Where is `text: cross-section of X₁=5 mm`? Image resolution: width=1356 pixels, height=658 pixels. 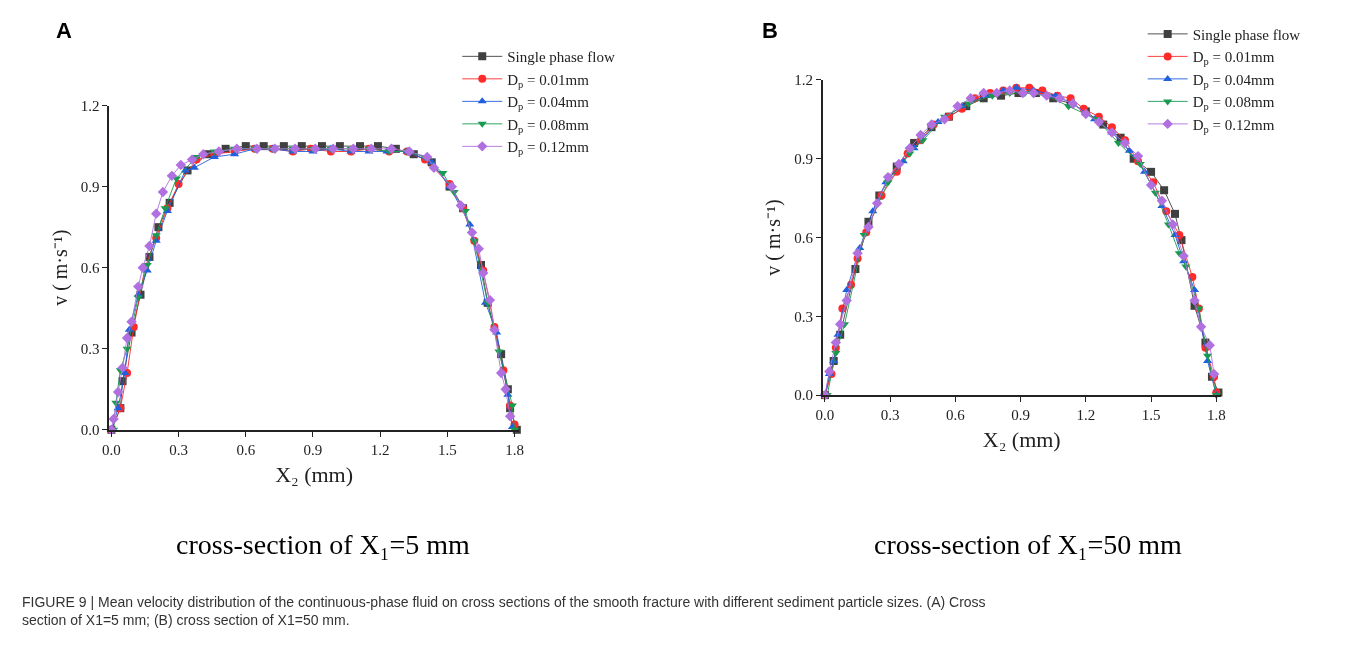
text: cross-section of X₁=5 mm is located at coordinates (323, 544).